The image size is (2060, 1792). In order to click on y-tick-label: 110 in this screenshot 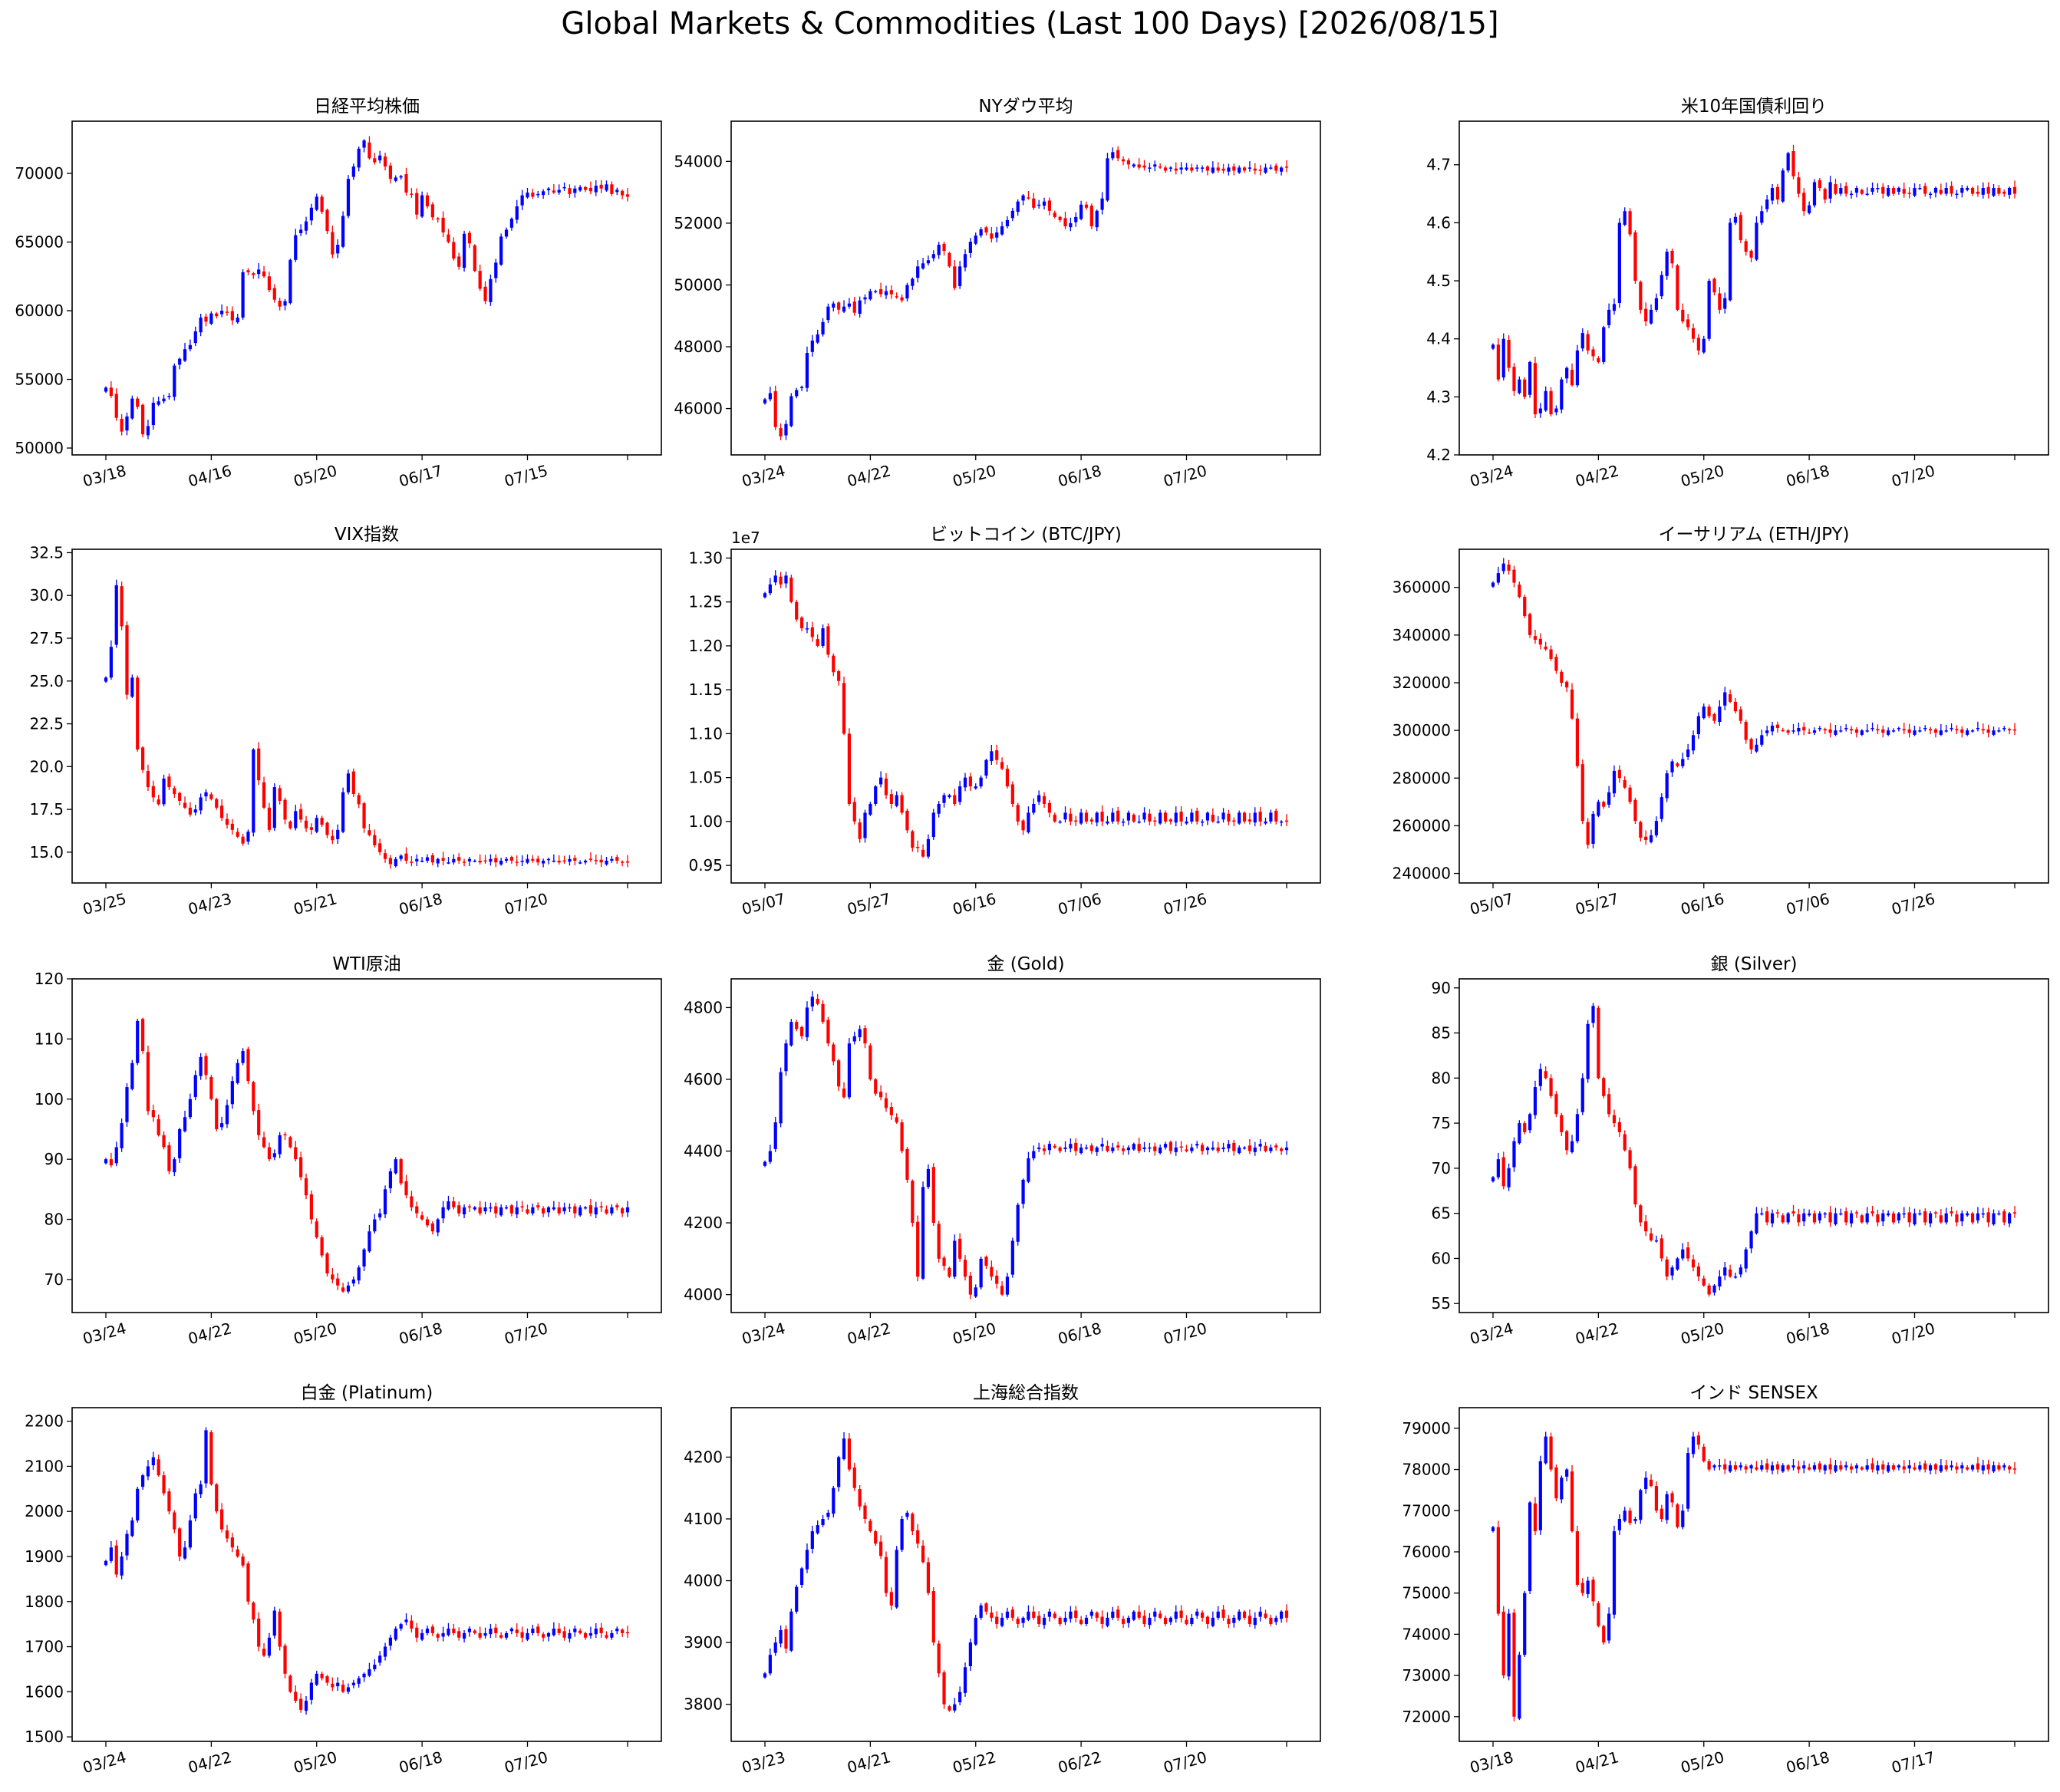, I will do `click(49, 1038)`.